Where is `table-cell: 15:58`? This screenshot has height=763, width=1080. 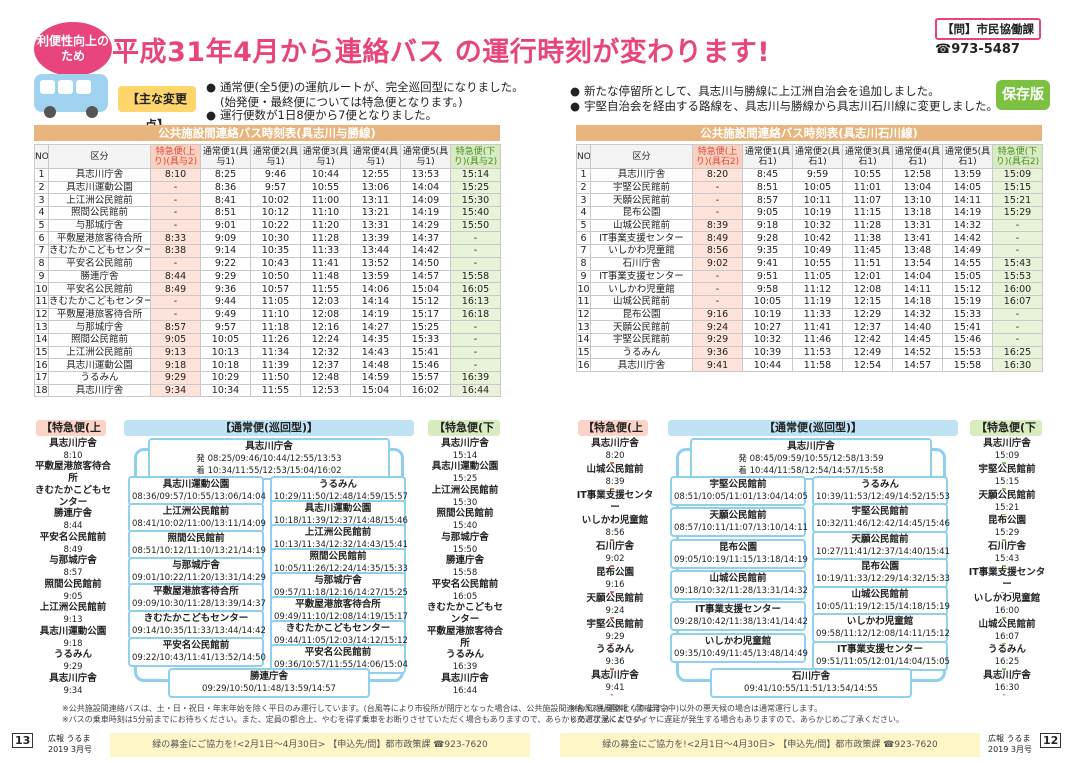
table-cell: 15:58 is located at coordinates (967, 365).